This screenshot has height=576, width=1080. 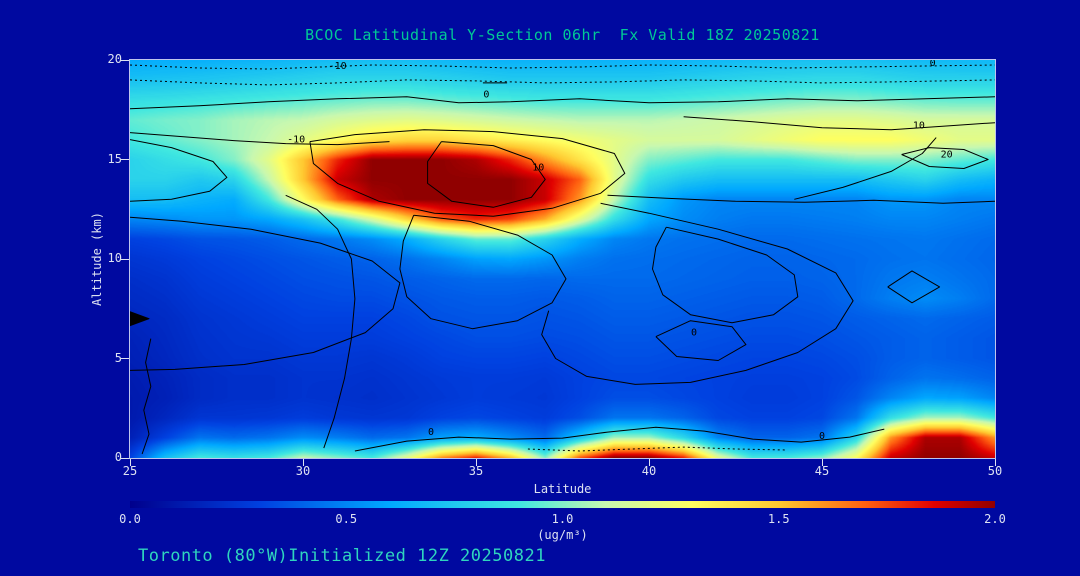 I want to click on y-tick-label: 5, so click(x=118, y=357).